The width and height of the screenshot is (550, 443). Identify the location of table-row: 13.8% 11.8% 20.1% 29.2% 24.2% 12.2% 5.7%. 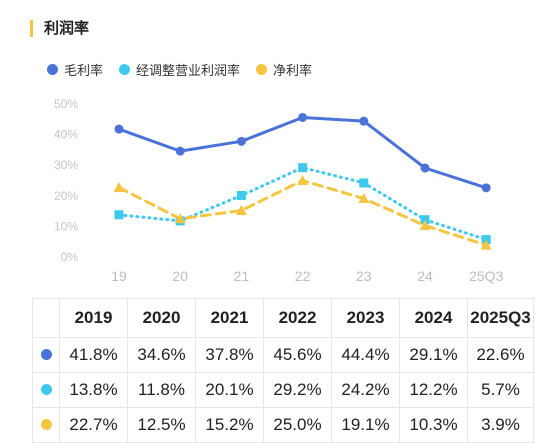
(283, 390).